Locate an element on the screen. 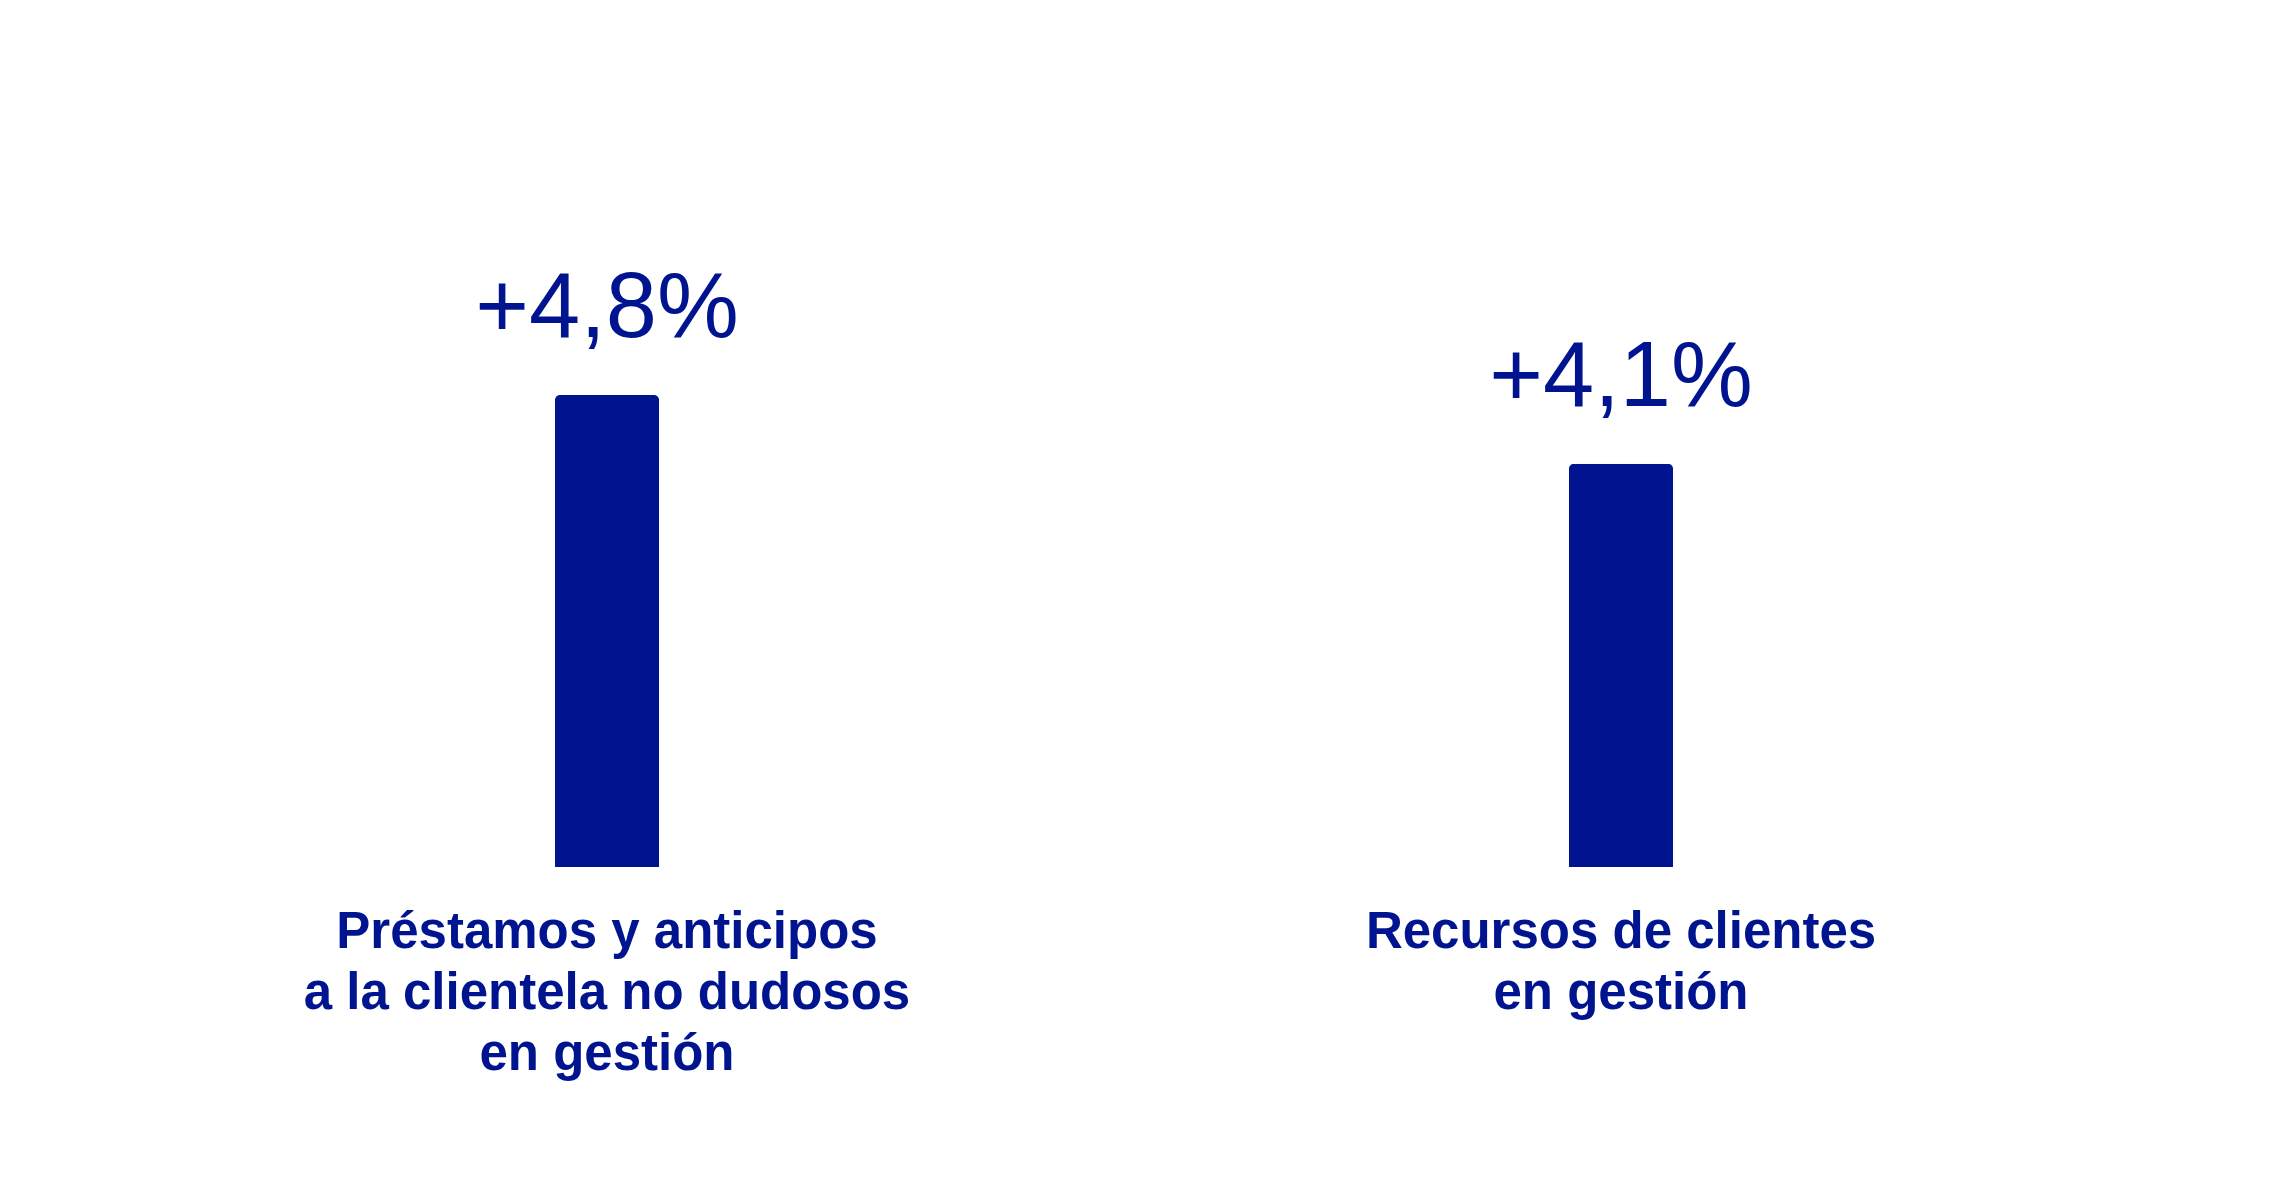 The image size is (2292, 1188). data-label: +4,1% is located at coordinates (1621, 373).